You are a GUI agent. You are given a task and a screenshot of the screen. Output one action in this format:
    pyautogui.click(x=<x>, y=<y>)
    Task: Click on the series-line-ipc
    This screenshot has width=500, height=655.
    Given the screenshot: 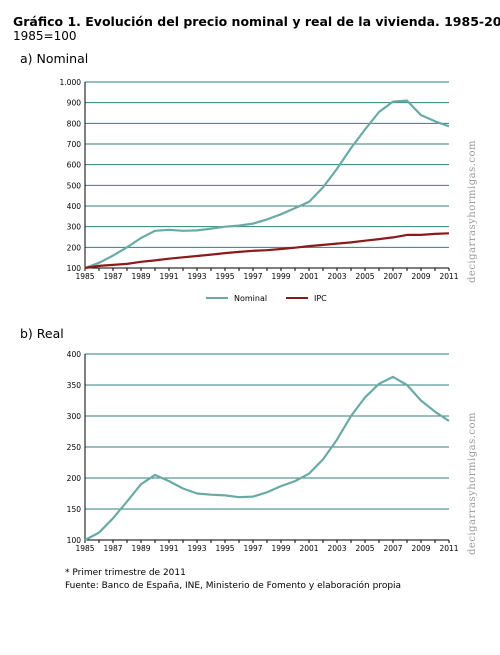 What is the action you would take?
    pyautogui.click(x=267, y=251)
    